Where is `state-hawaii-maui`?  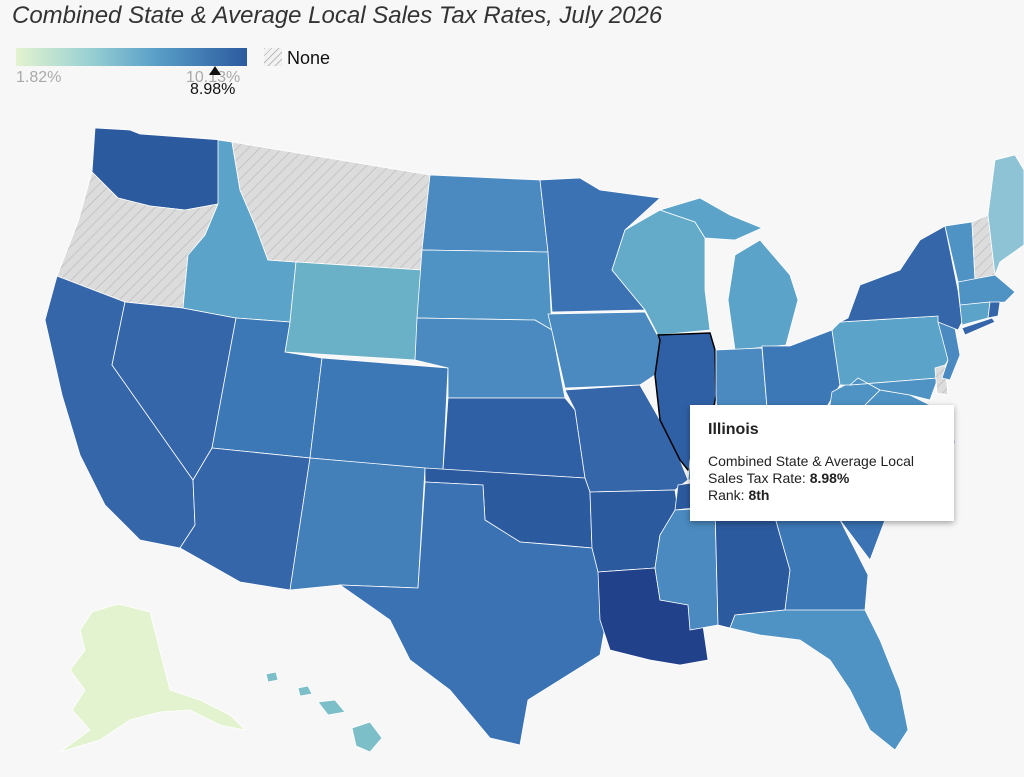
state-hawaii-maui is located at coordinates (331, 707).